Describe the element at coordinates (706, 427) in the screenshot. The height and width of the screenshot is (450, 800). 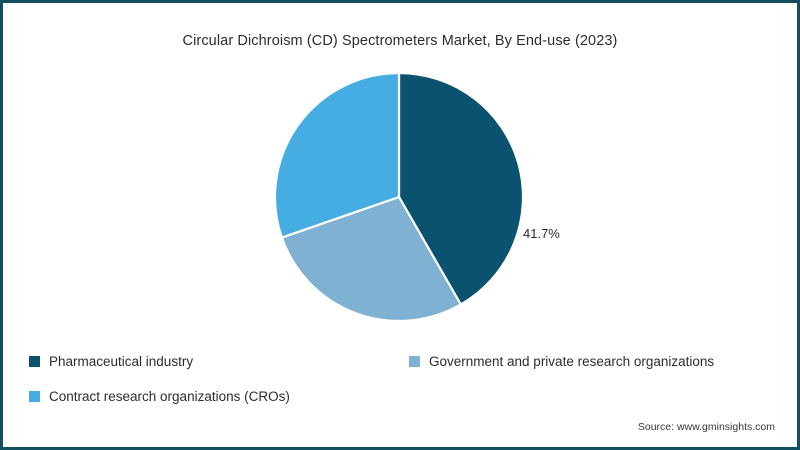
I see `source-attribution: Source: www.gminsights.com` at that location.